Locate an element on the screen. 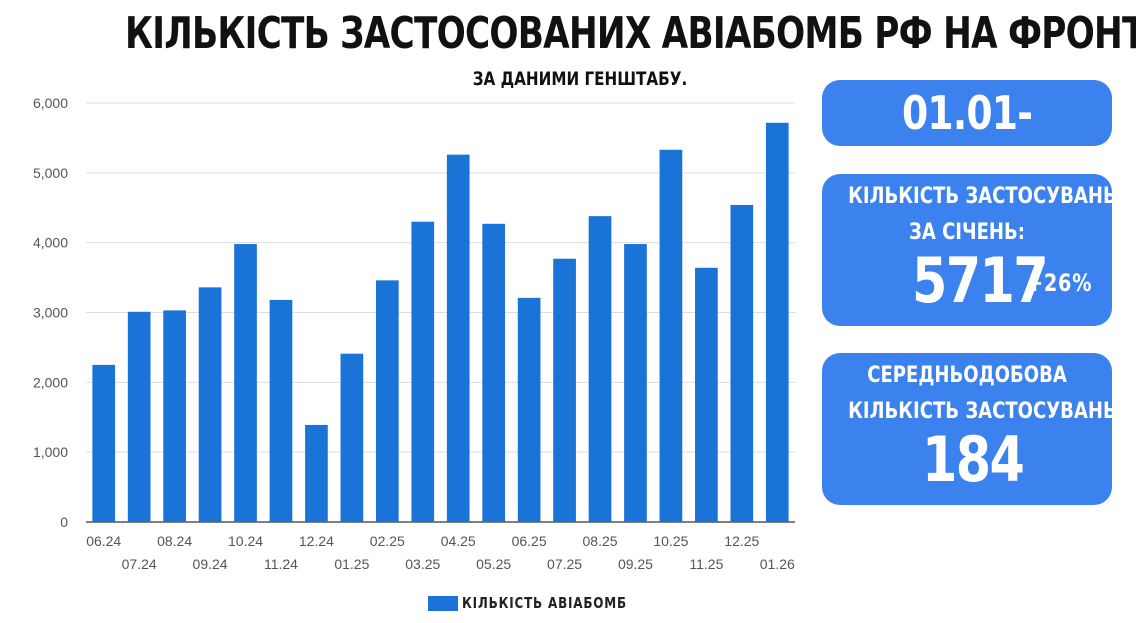 This screenshot has height=623, width=1136. period-card: 01.01-31.01 is located at coordinates (967, 113).